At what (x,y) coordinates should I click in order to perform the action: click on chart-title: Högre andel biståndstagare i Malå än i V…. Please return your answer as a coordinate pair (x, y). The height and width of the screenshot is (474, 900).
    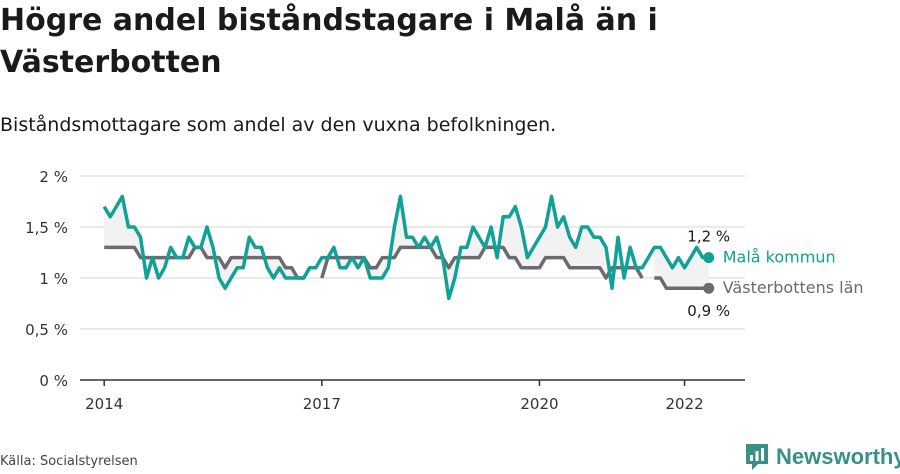
    Looking at the image, I should click on (329, 41).